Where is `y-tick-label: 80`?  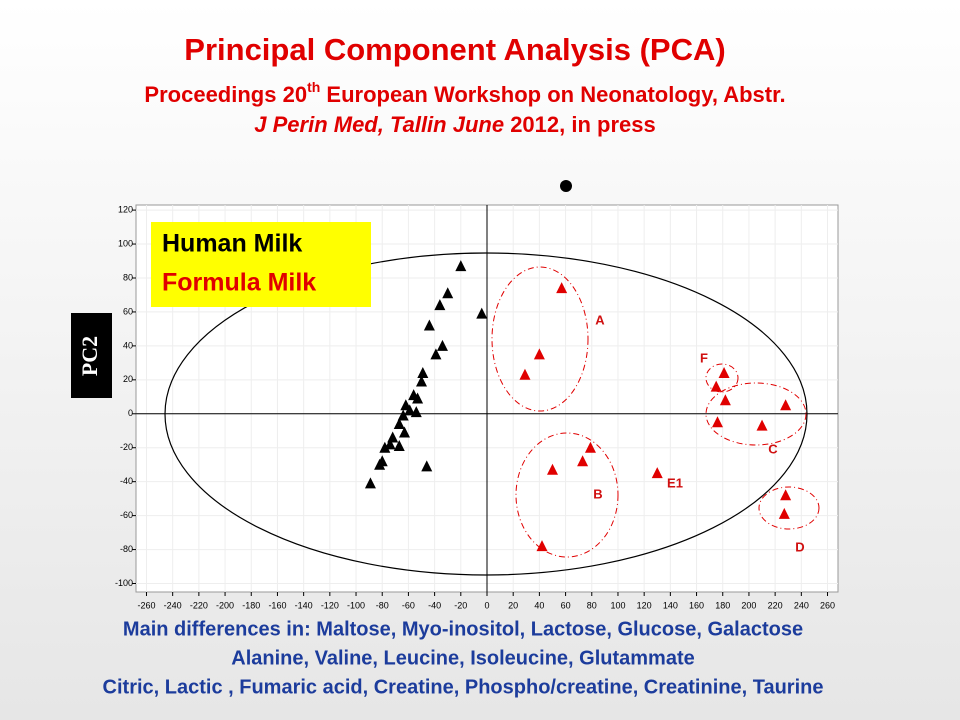 y-tick-label: 80 is located at coordinates (128, 277).